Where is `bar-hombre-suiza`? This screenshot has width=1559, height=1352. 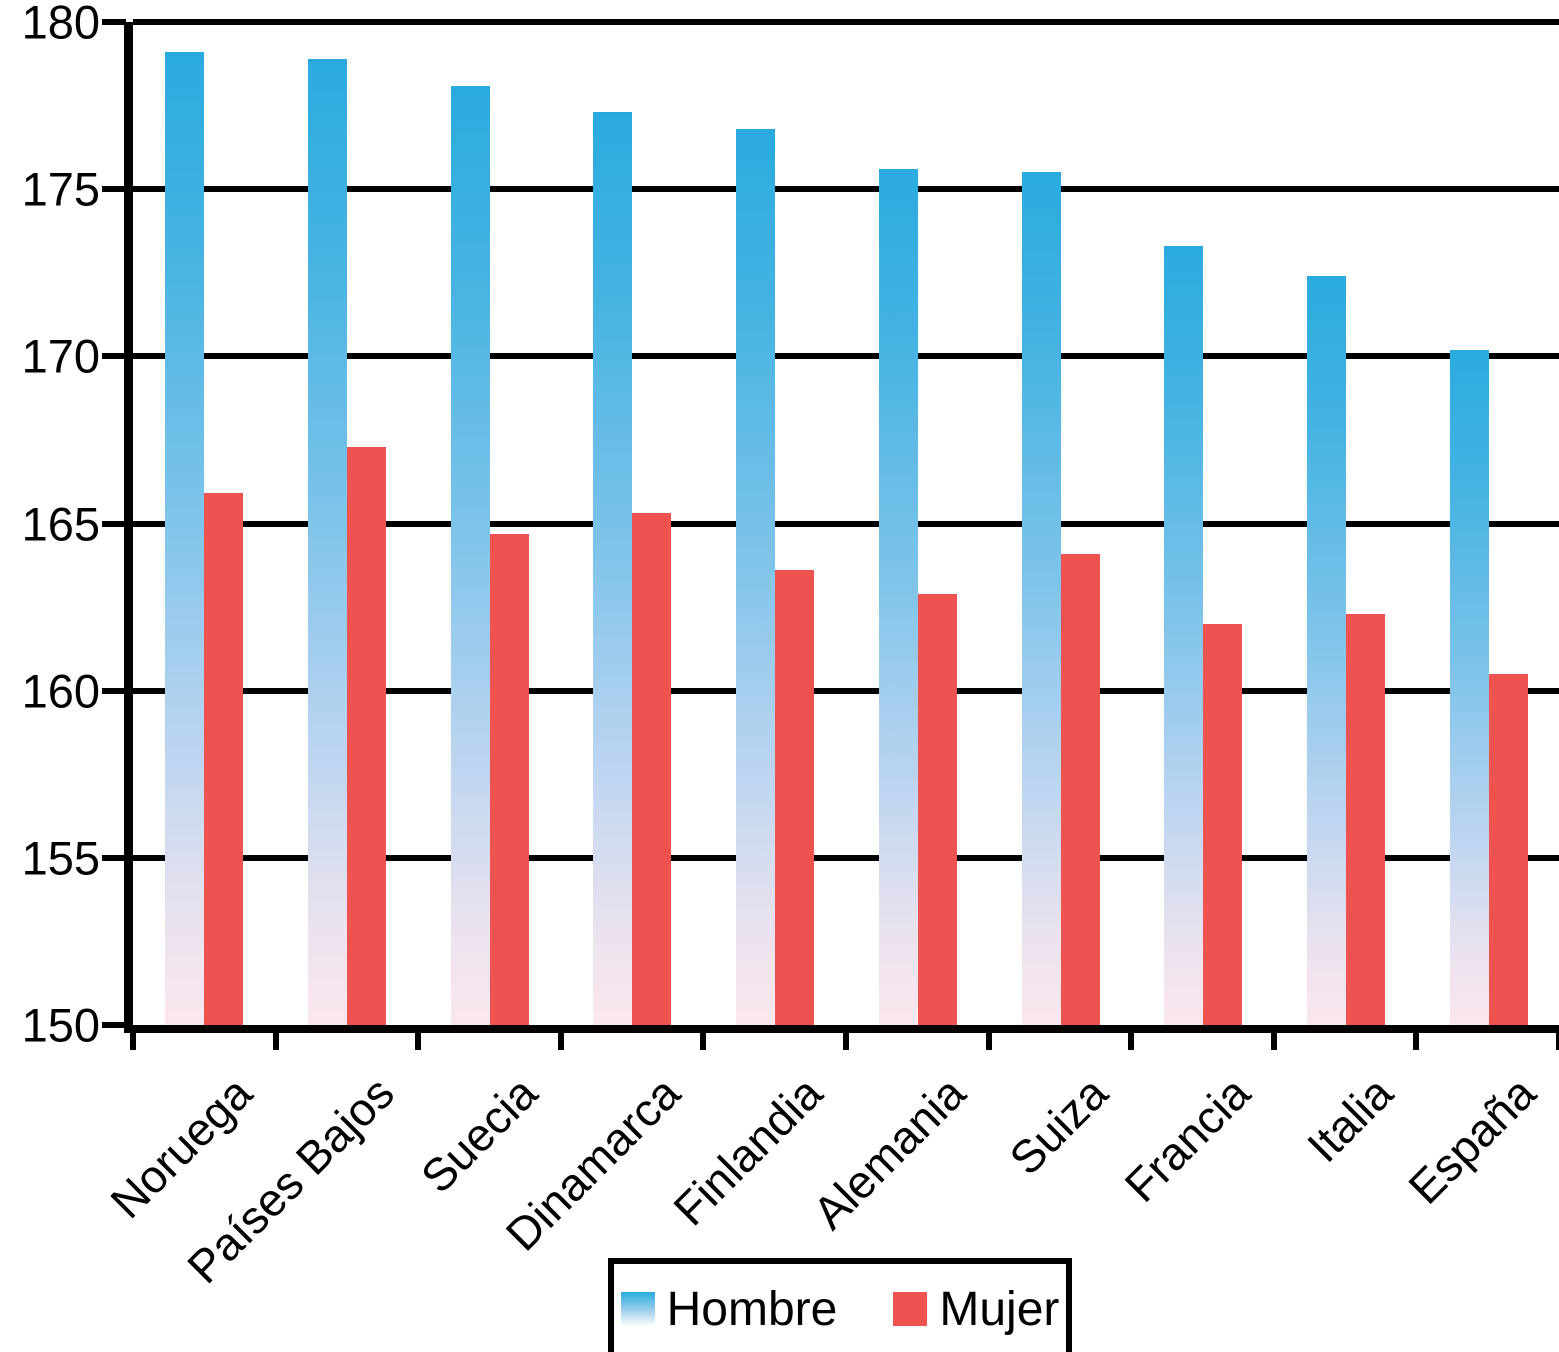 bar-hombre-suiza is located at coordinates (1041, 598).